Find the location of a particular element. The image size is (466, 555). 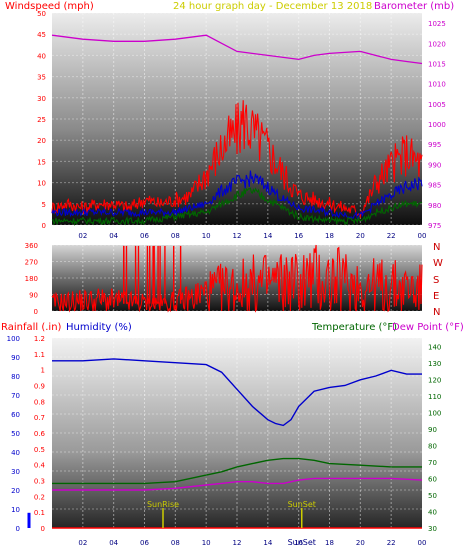

sunset-label: SunSet is located at coordinates (302, 504).